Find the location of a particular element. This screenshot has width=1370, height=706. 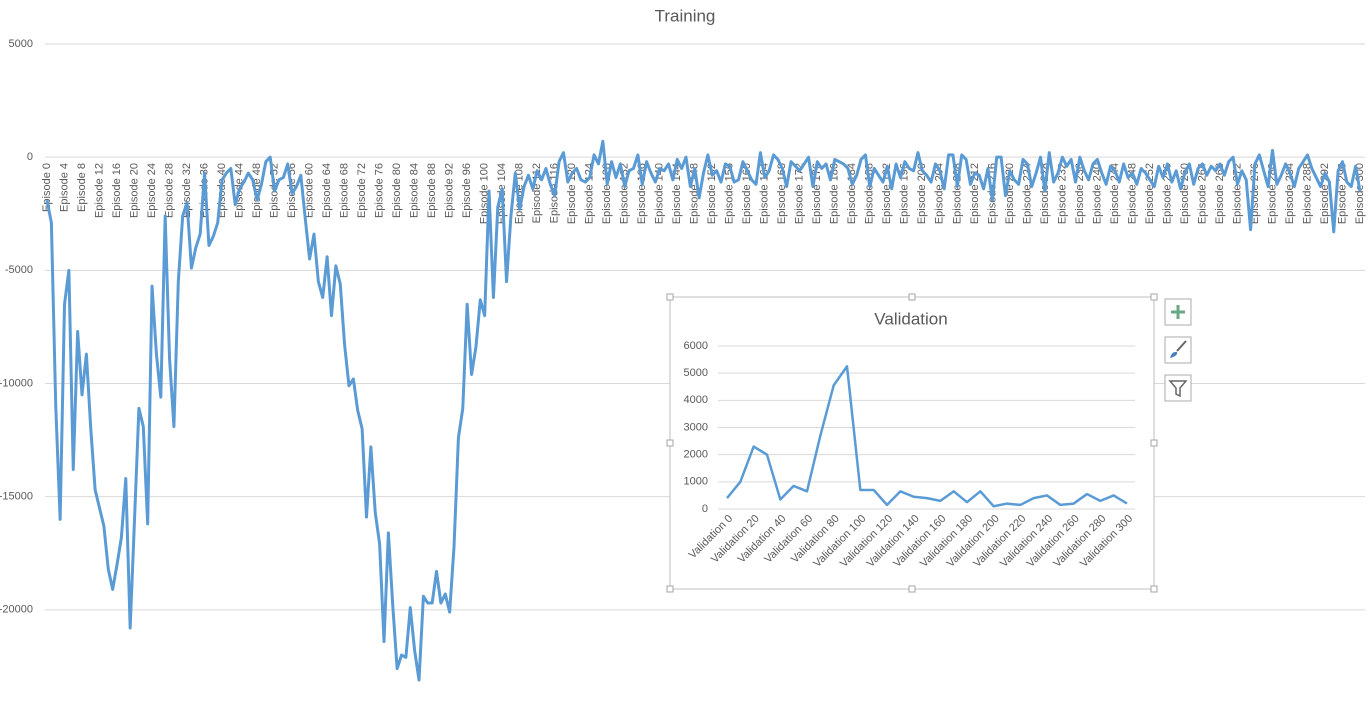

x-tick-label: Episode 80 is located at coordinates (397, 190).